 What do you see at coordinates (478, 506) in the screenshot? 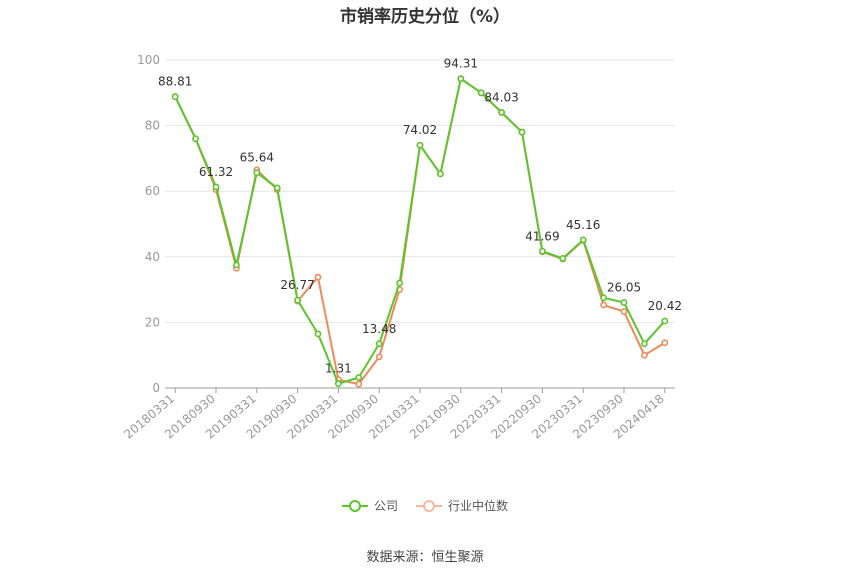
I see `legend-industry-median-label: 行业中位数` at bounding box center [478, 506].